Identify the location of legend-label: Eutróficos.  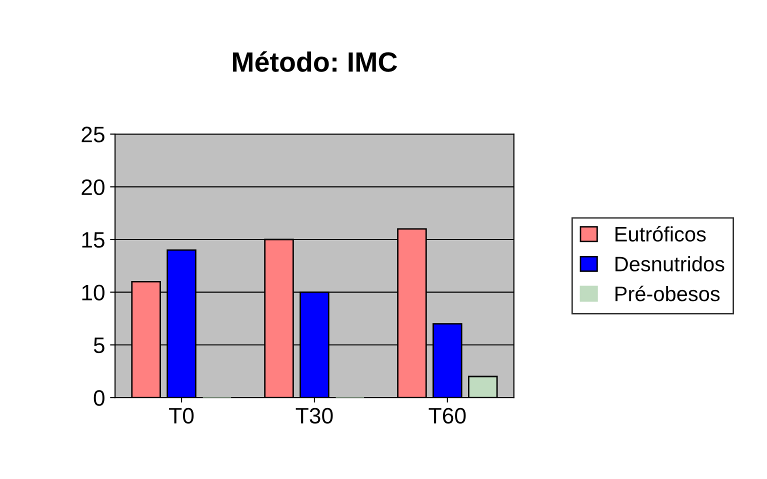
(661, 234).